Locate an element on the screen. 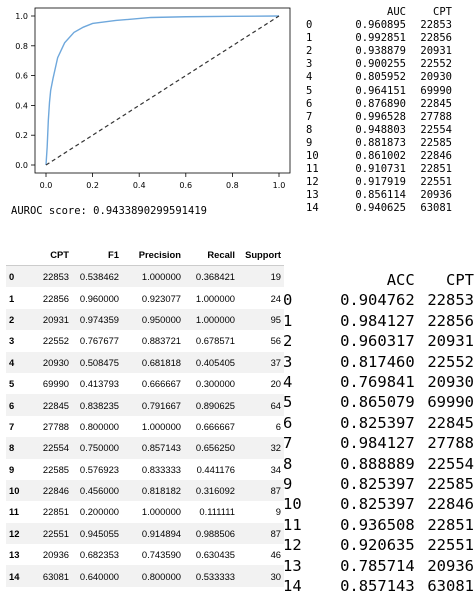 This screenshot has width=474, height=597. acc-table-cell: 5 is located at coordinates (288, 402).